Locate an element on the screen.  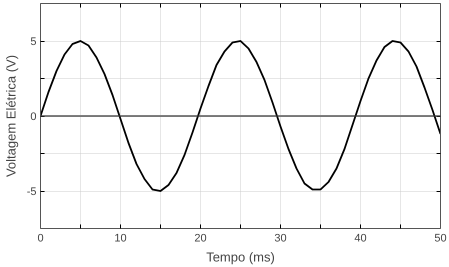
x-tick-label: 20 is located at coordinates (200, 238).